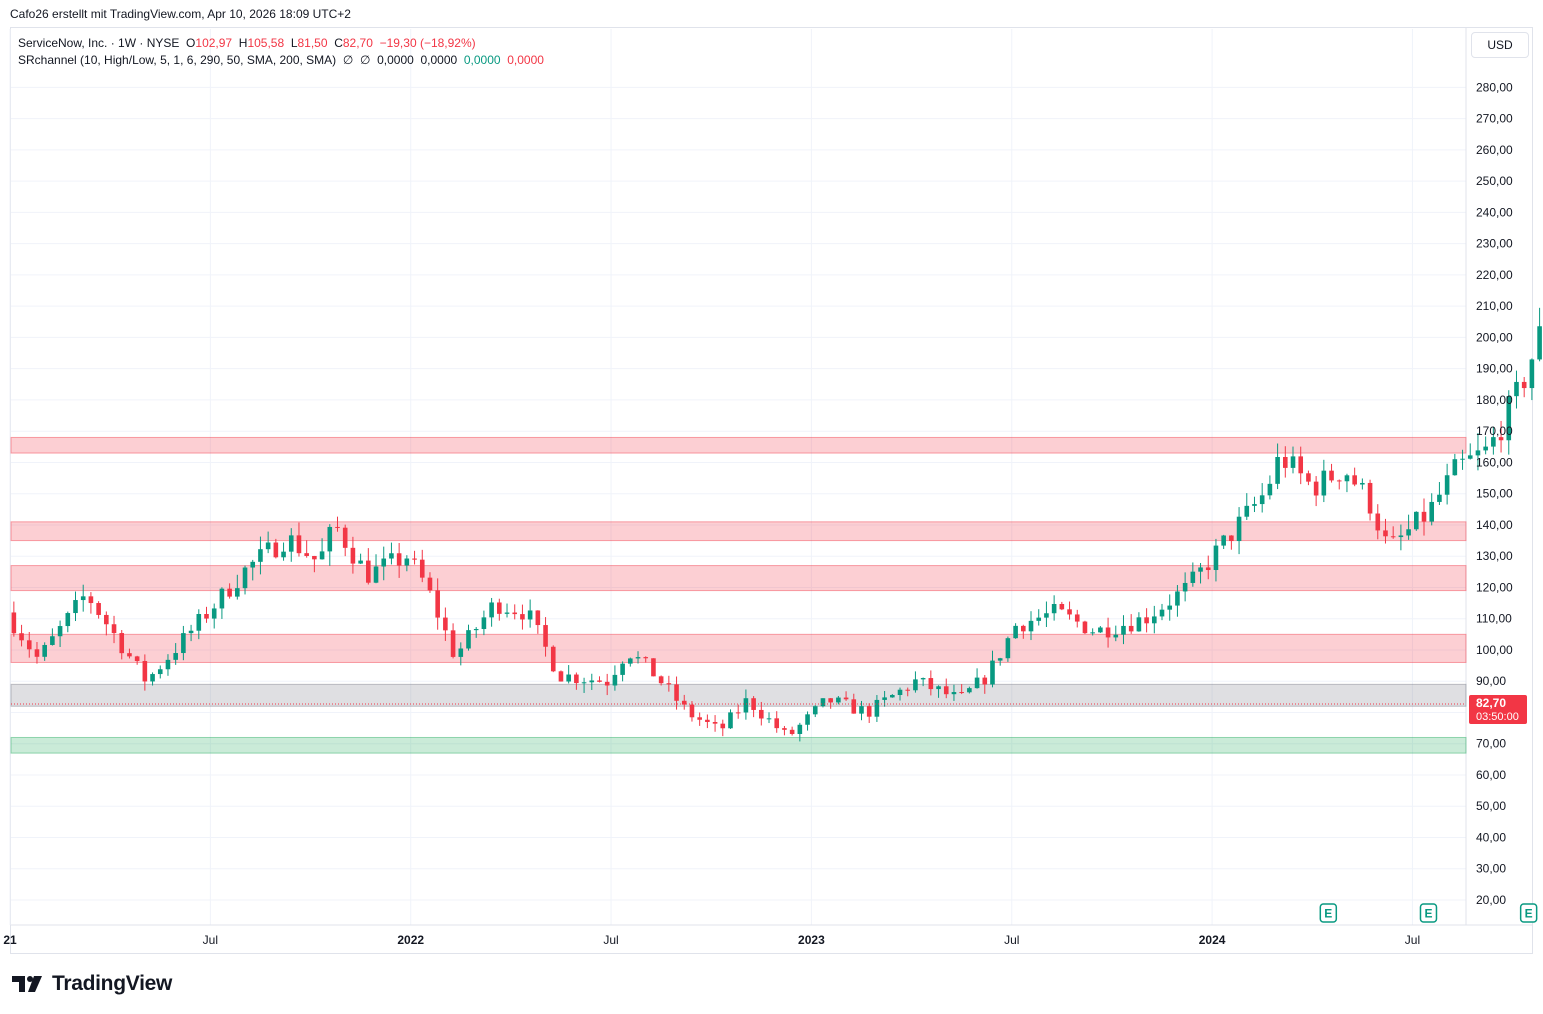  I want to click on y-tick-label: 250,00, so click(1494, 181).